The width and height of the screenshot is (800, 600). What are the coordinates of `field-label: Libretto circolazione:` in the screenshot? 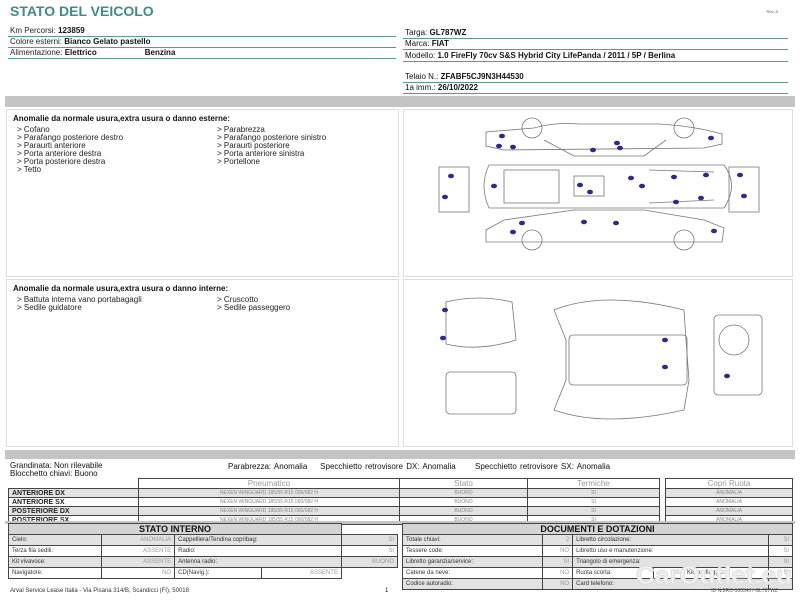 It's located at (671, 540).